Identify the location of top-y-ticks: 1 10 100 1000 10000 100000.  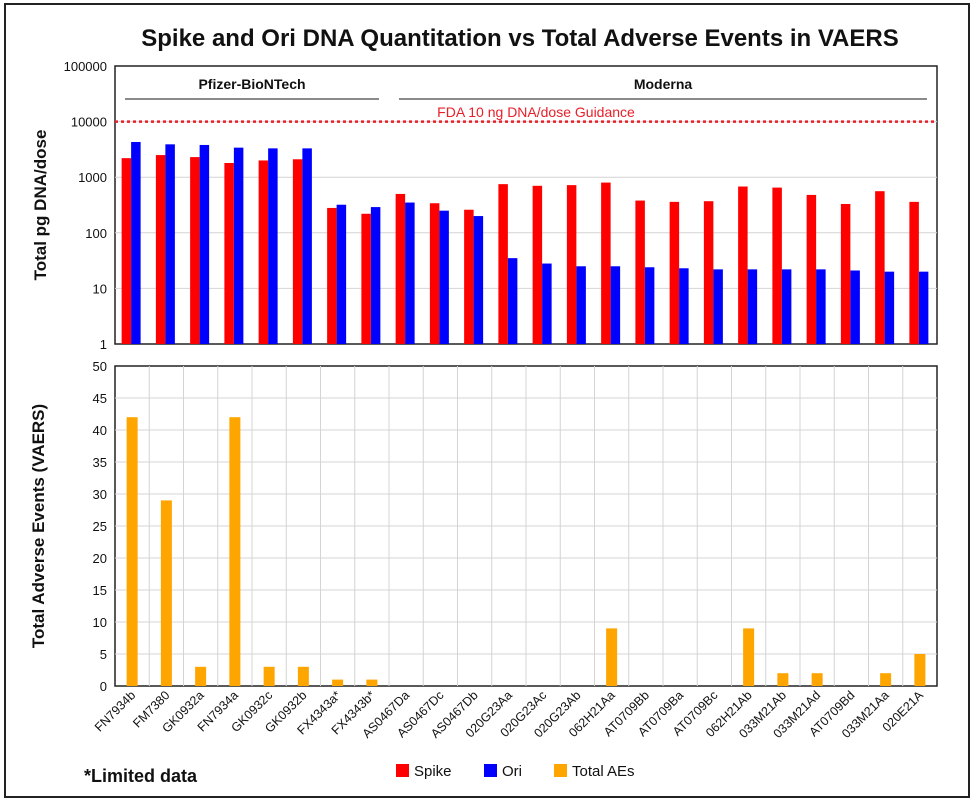
(85, 205).